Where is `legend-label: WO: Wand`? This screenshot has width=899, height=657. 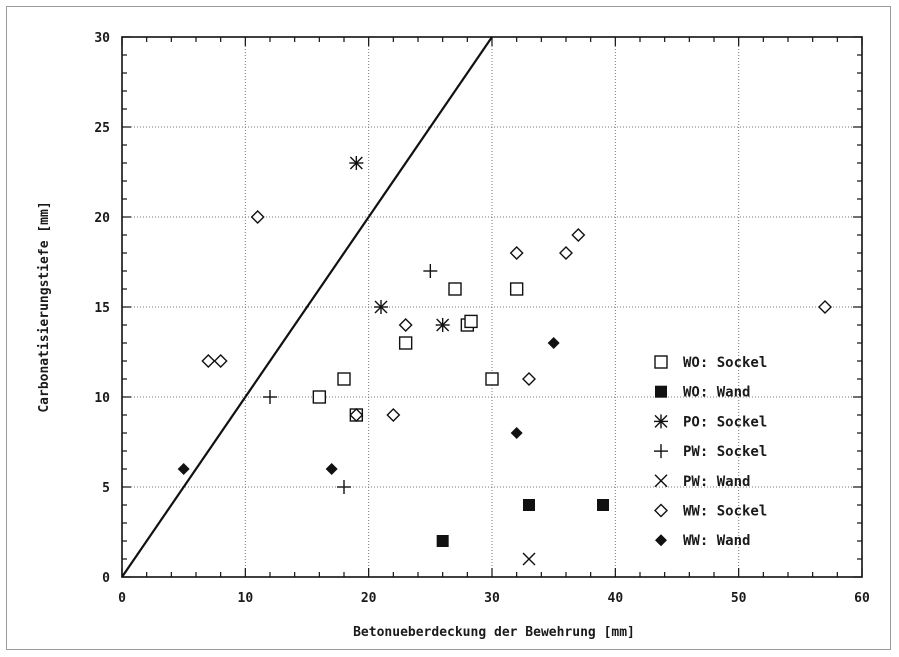 legend-label: WO: Wand is located at coordinates (716, 393).